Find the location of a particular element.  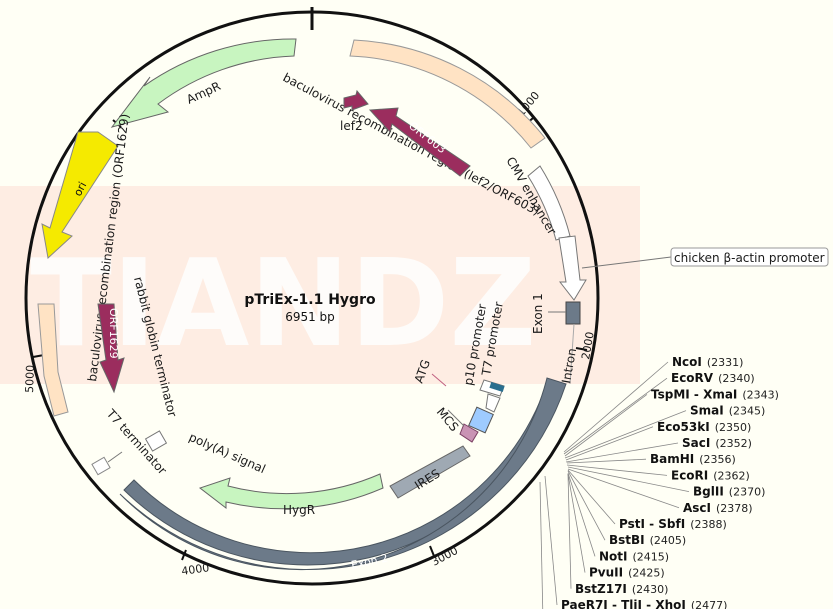

site-leader-bstz17i is located at coordinates (569, 531).